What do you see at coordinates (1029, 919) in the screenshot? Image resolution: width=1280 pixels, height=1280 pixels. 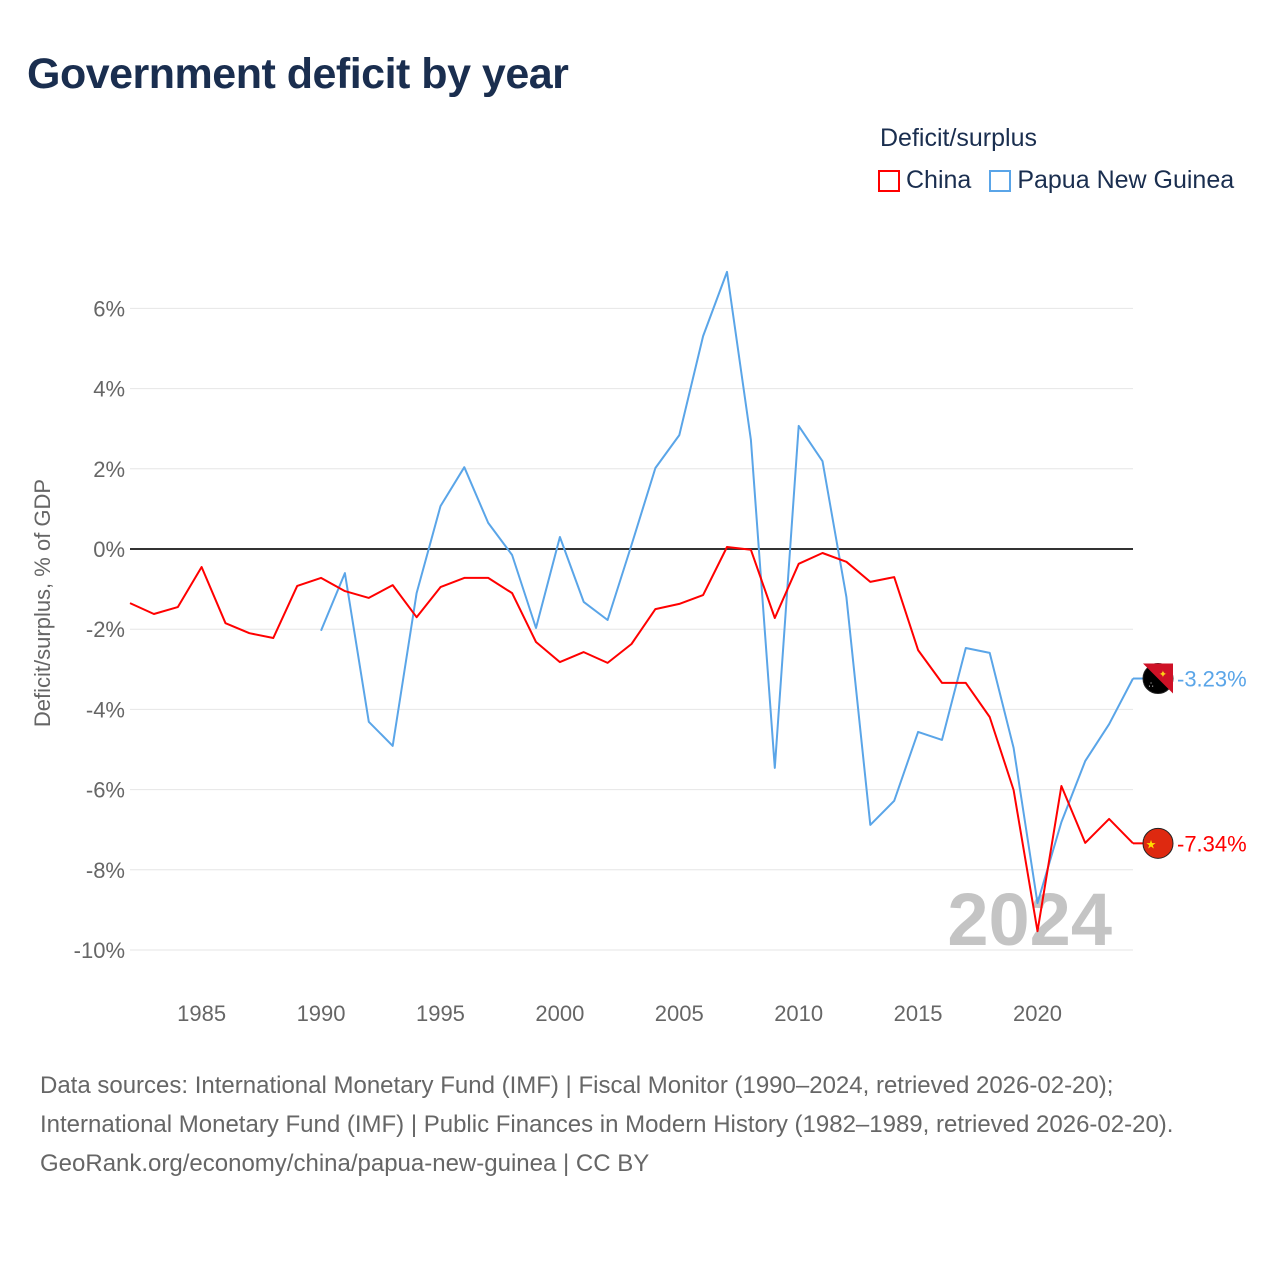 I see `year-watermark: 2024` at bounding box center [1029, 919].